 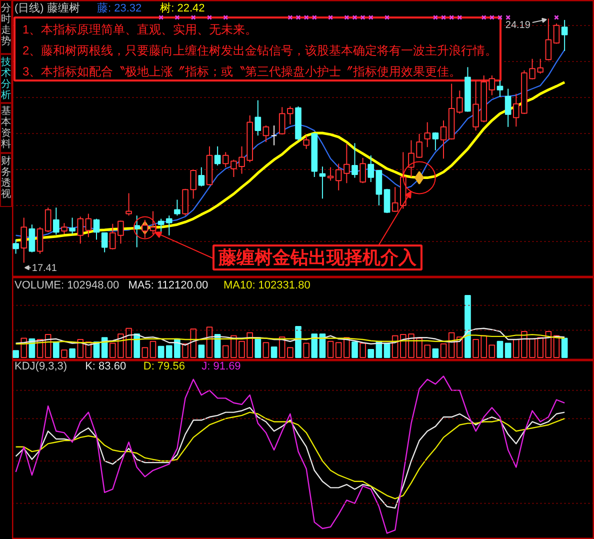 I want to click on chart-title: KDJ(9,3,3), so click(x=41, y=366).